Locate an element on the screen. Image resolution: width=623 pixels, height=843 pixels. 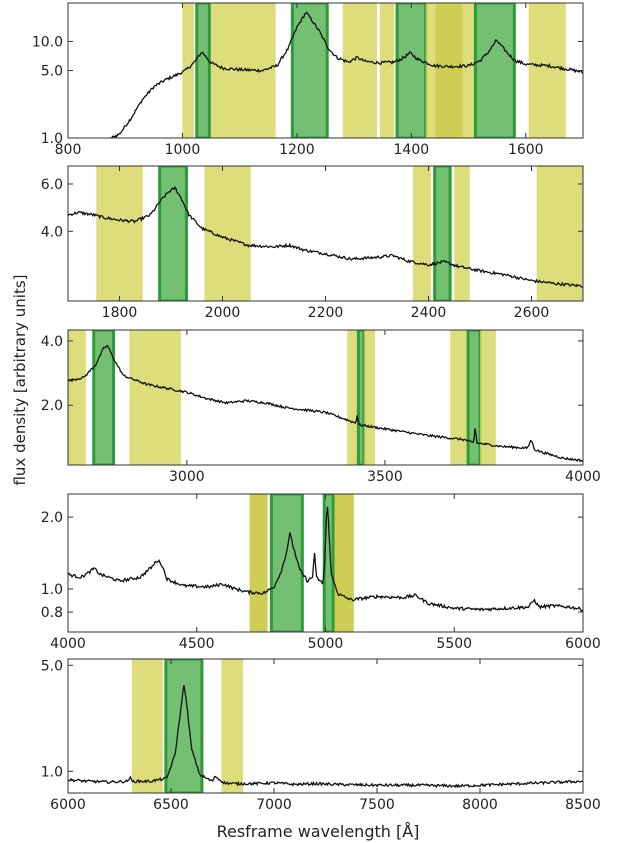
x-tick-label: 1400 is located at coordinates (412, 150).